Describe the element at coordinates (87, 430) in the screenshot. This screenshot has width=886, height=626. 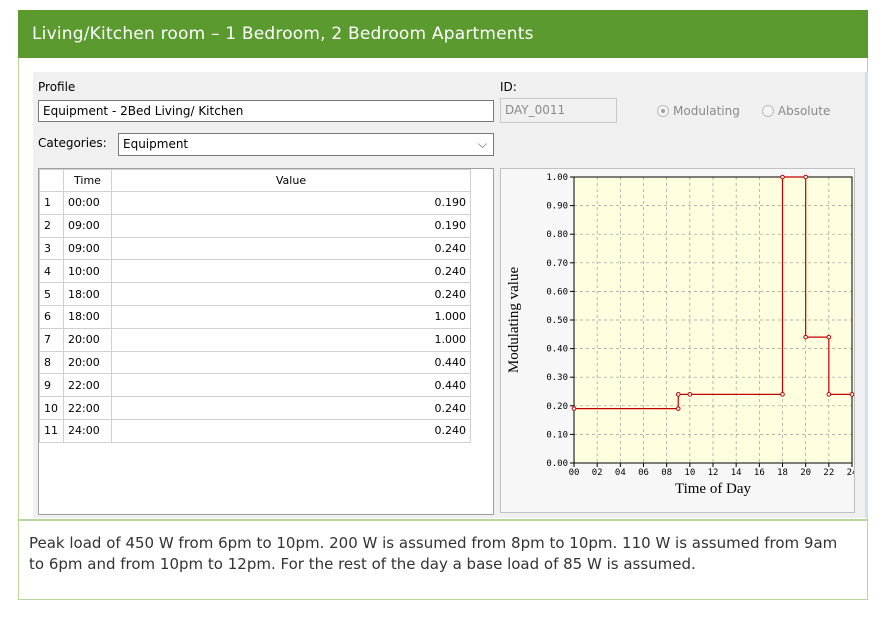
I see `time-cell: 24:00` at that location.